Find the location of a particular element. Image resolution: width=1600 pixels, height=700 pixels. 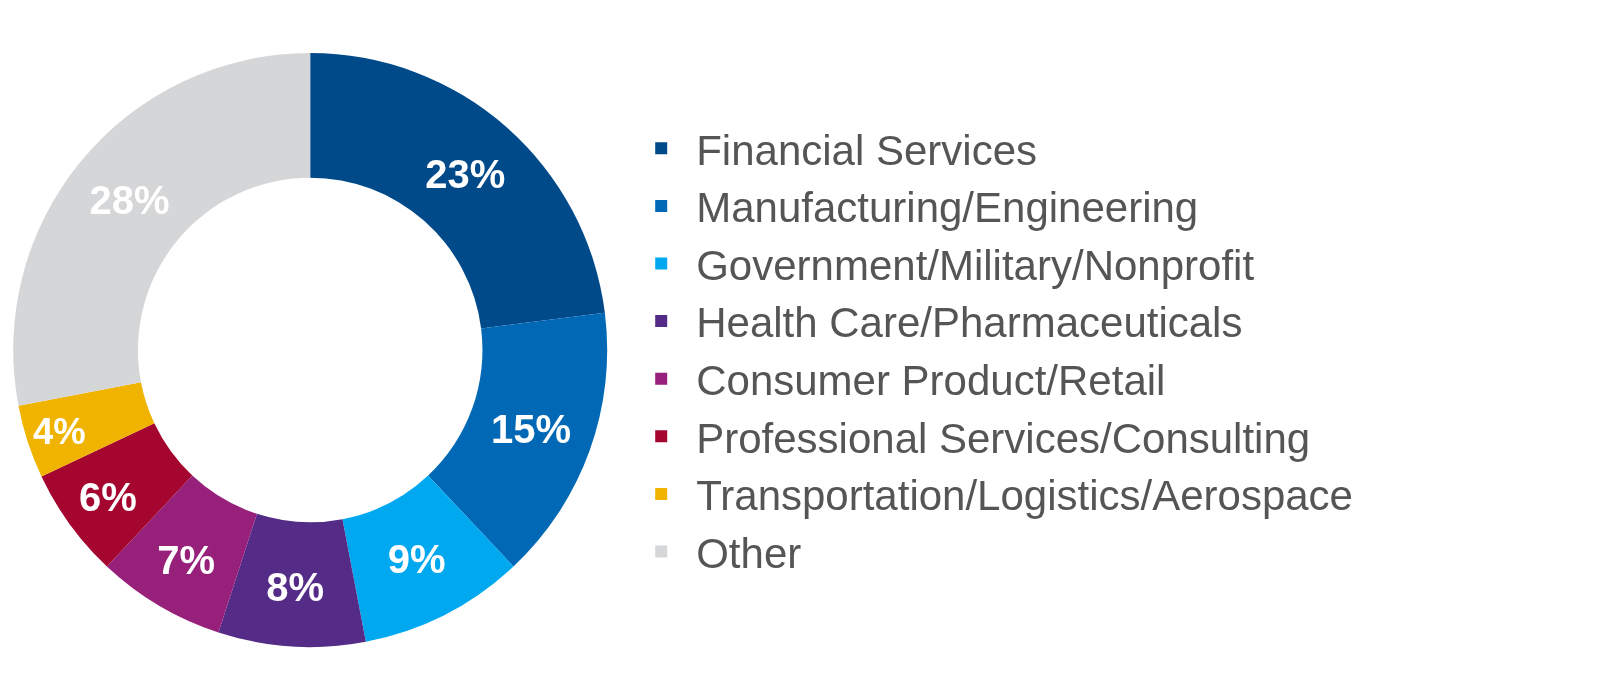

legend-label: Other is located at coordinates (749, 553).